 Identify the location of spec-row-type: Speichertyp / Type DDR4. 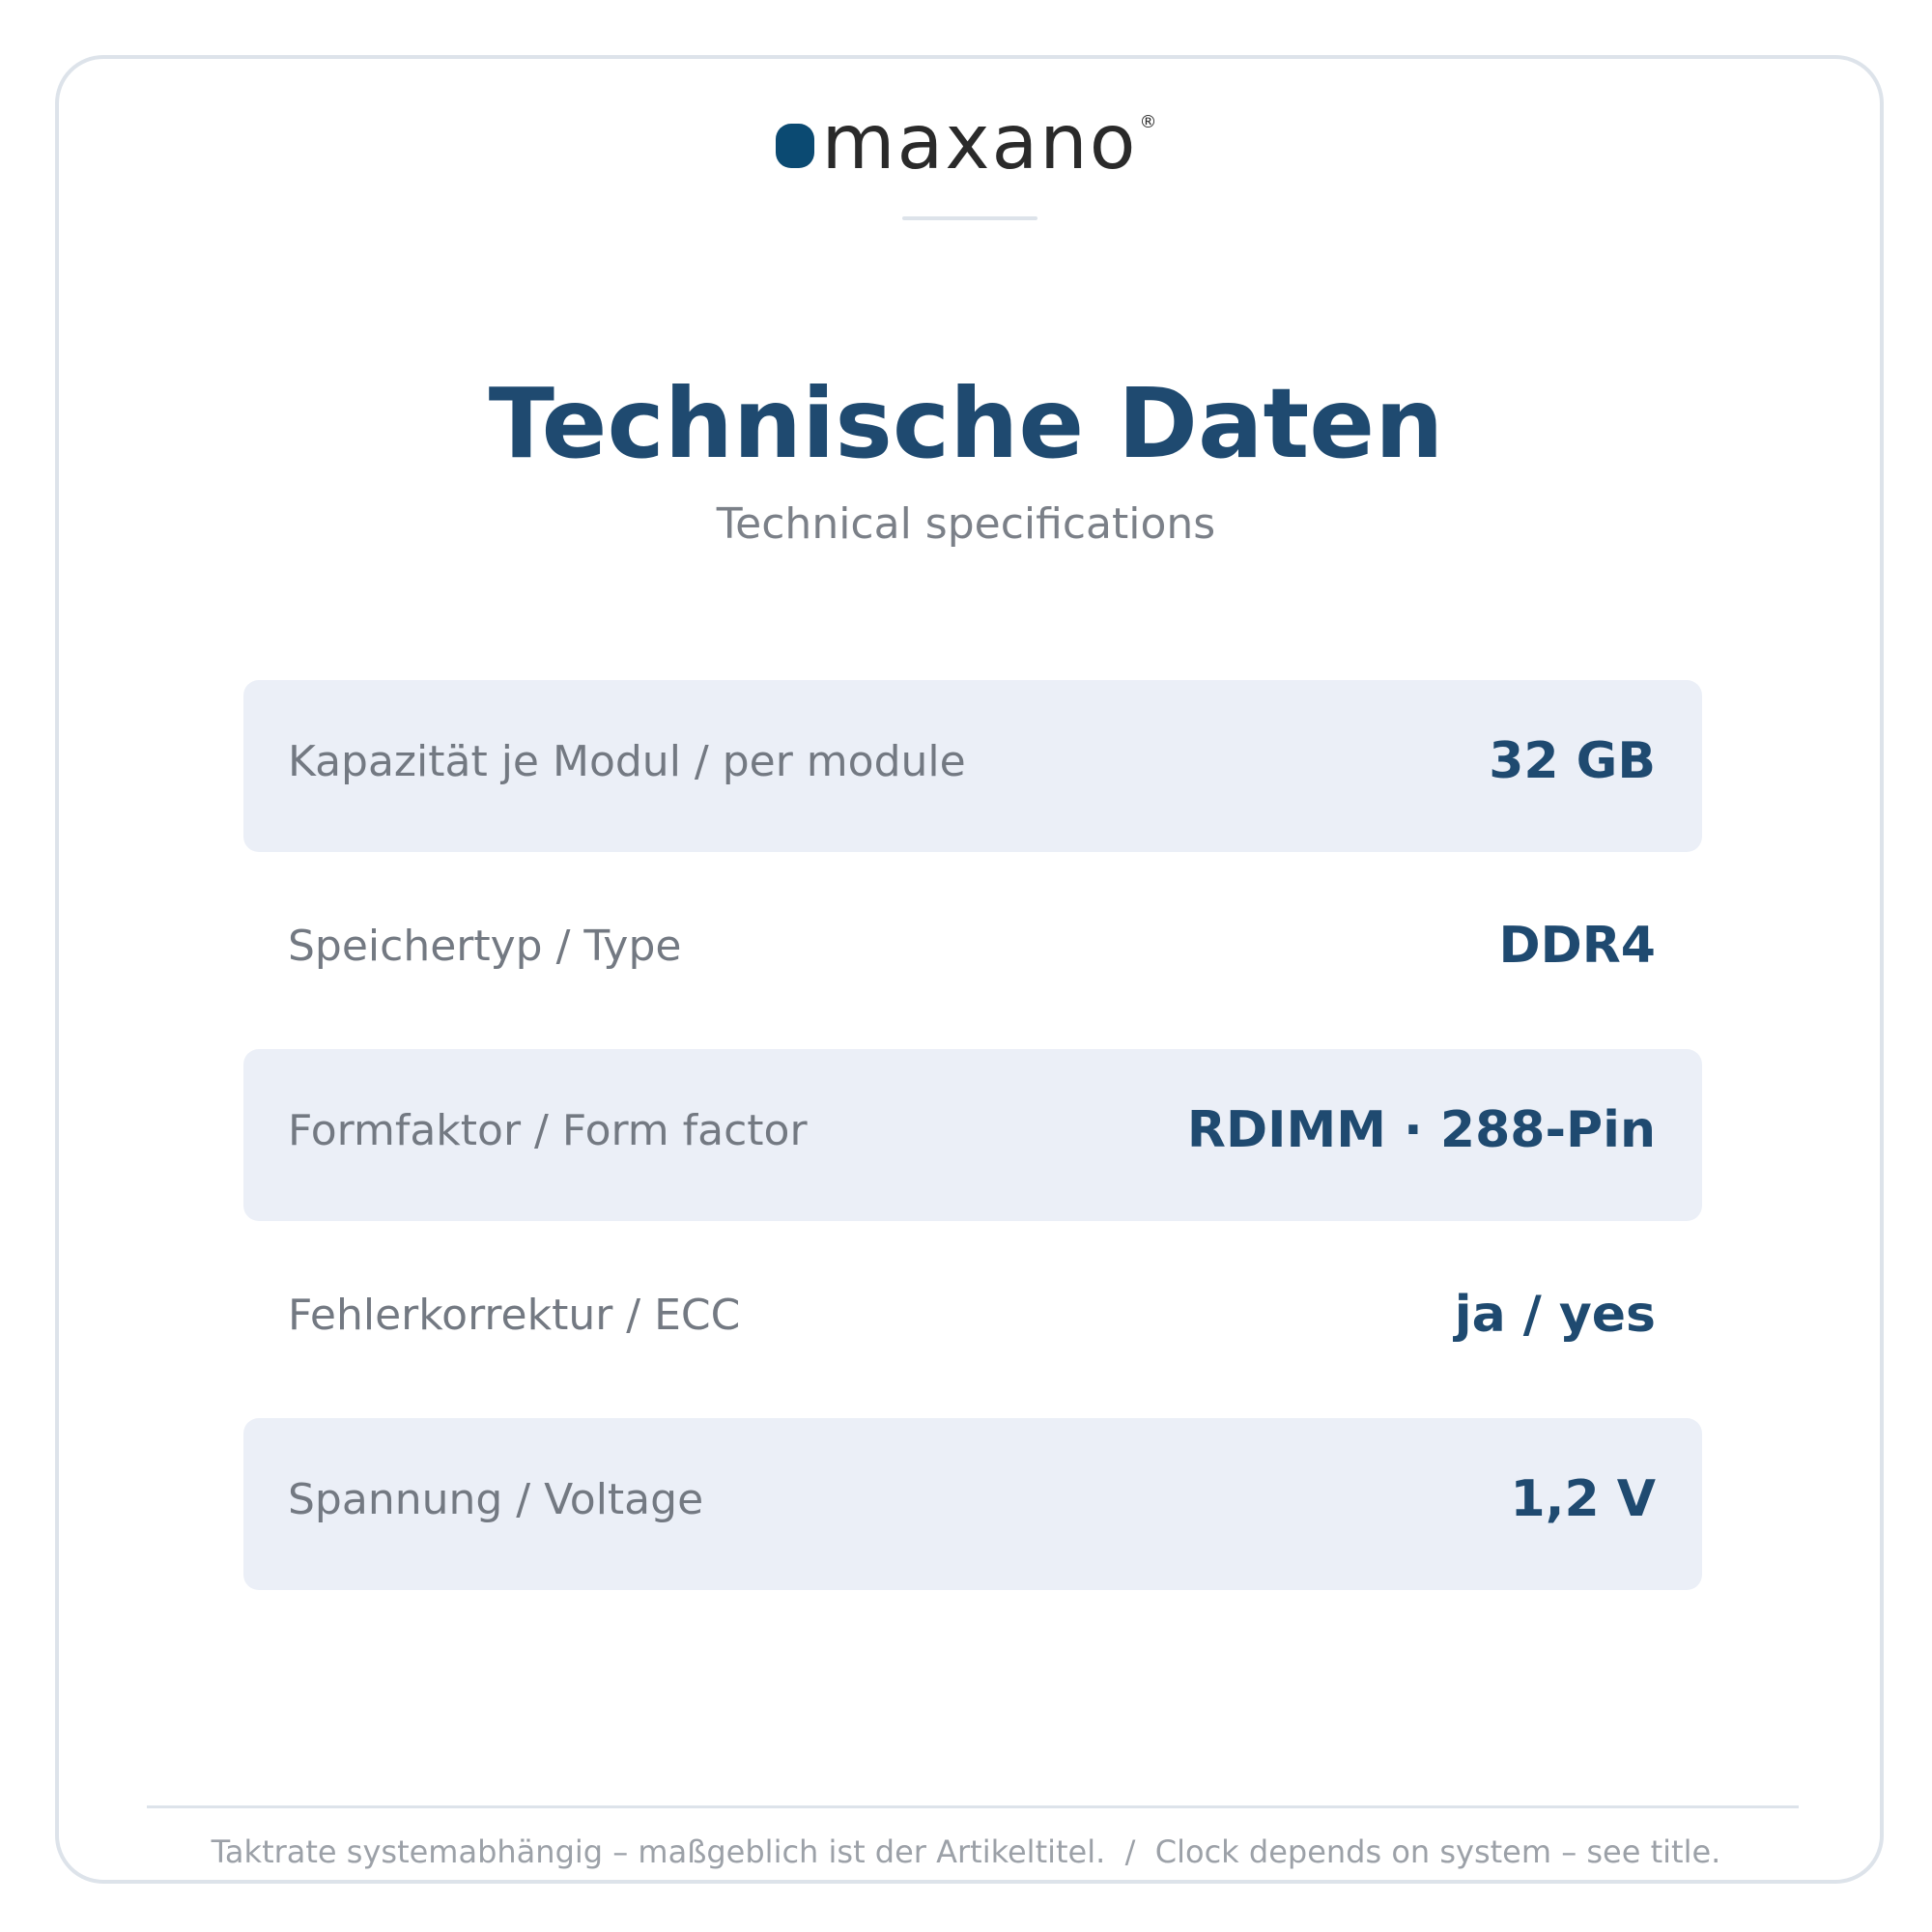
(972, 951).